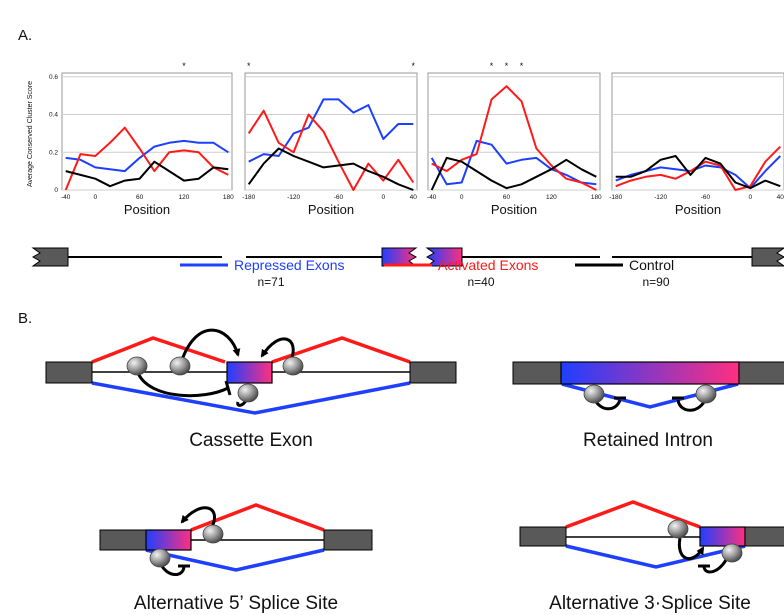  I want to click on legend-label-activated: Activated Exons, so click(488, 265).